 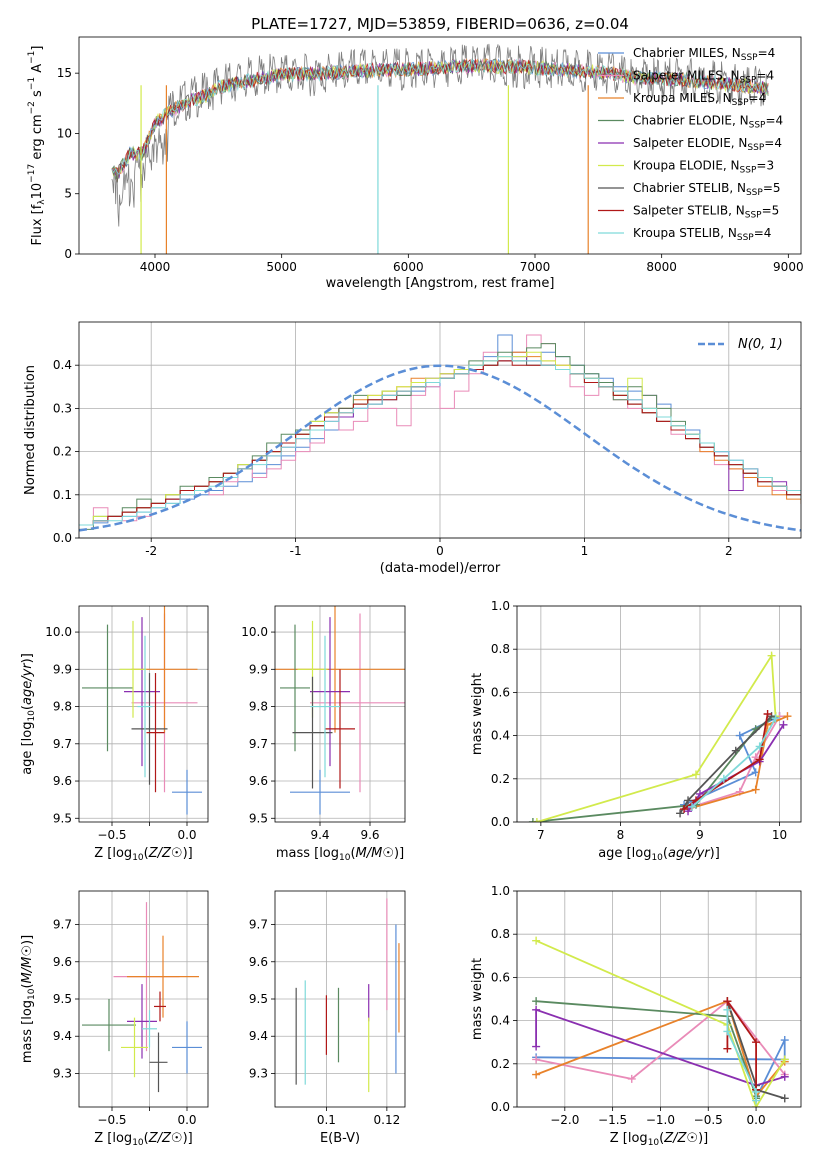 What do you see at coordinates (62, 818) in the screenshot?
I see `y-tick-label: 9.5` at bounding box center [62, 818].